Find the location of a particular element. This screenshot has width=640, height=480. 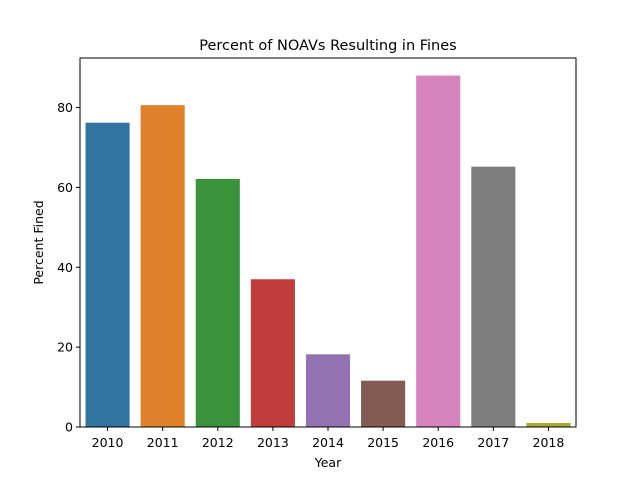

bar-2016 is located at coordinates (438, 251).